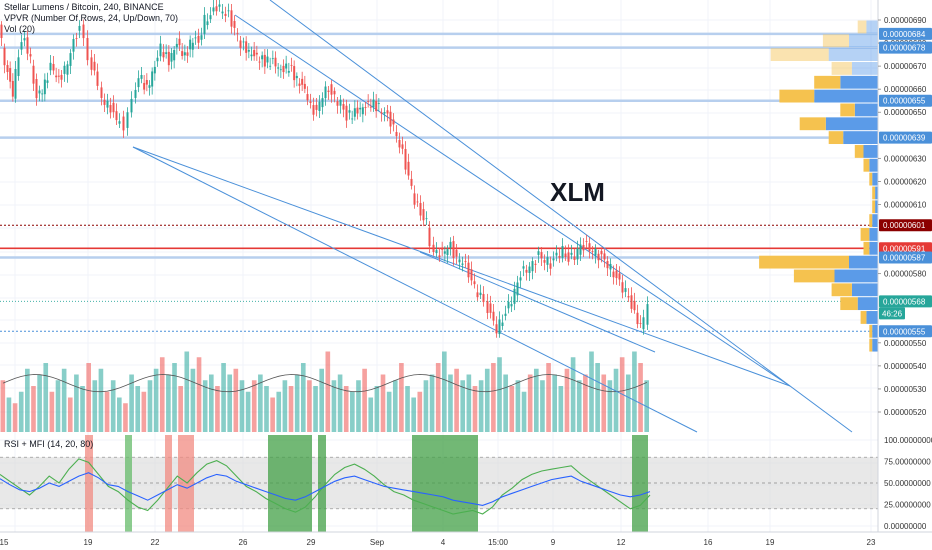  Describe the element at coordinates (770, 542) in the screenshot. I see `time-tick-label: 19` at that location.